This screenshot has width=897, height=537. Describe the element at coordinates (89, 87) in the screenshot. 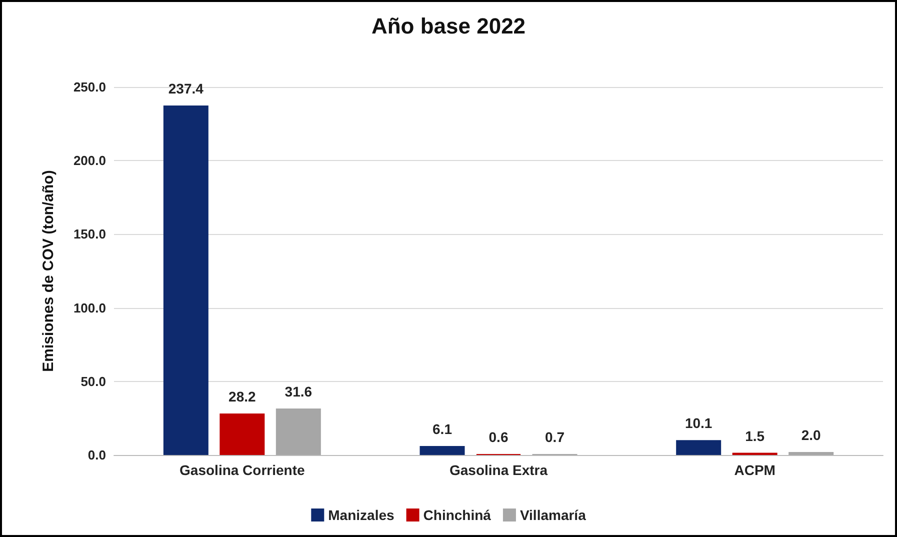

I see `y-tick-label: 250.0` at that location.